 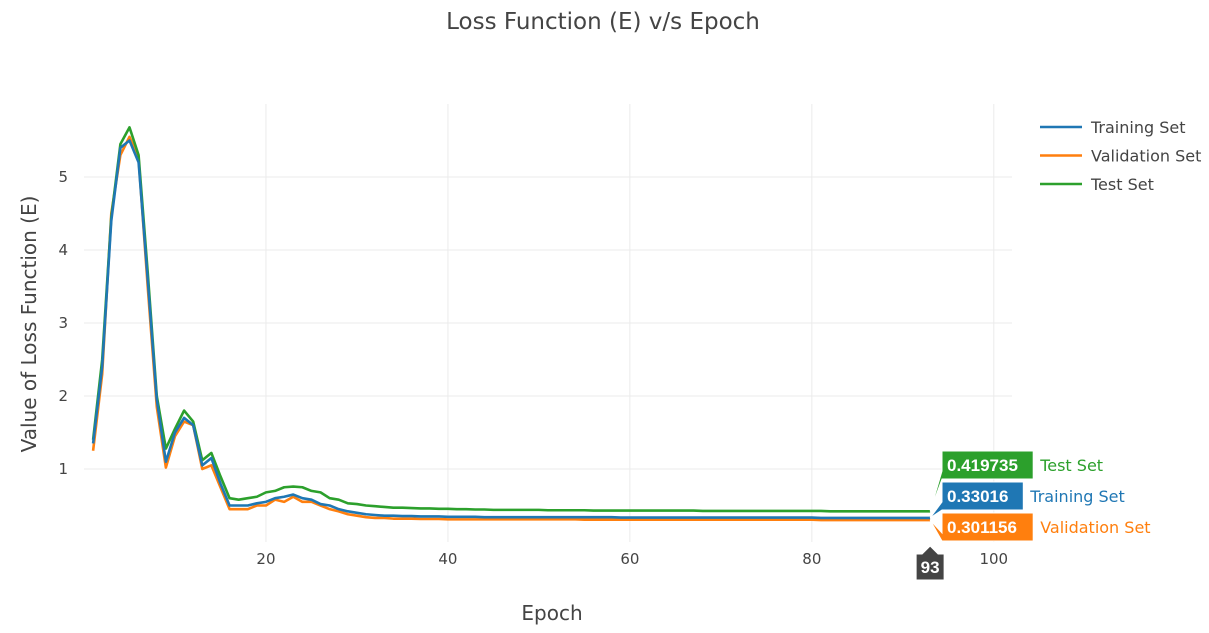 I want to click on hover-label: 0.419735 Test Set, so click(x=1016, y=481).